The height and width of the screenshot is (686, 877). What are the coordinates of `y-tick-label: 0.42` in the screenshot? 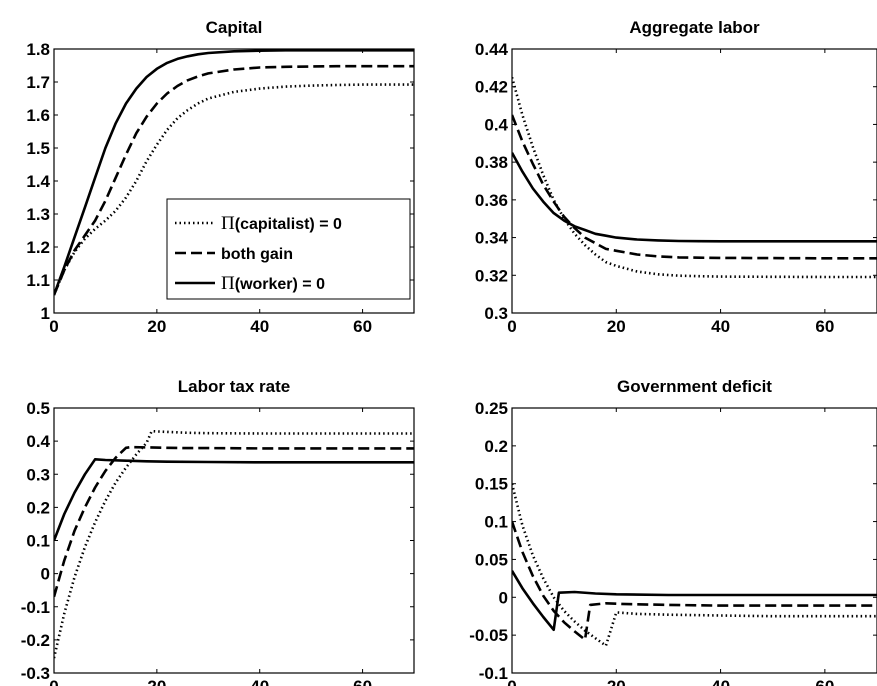 It's located at (491, 87).